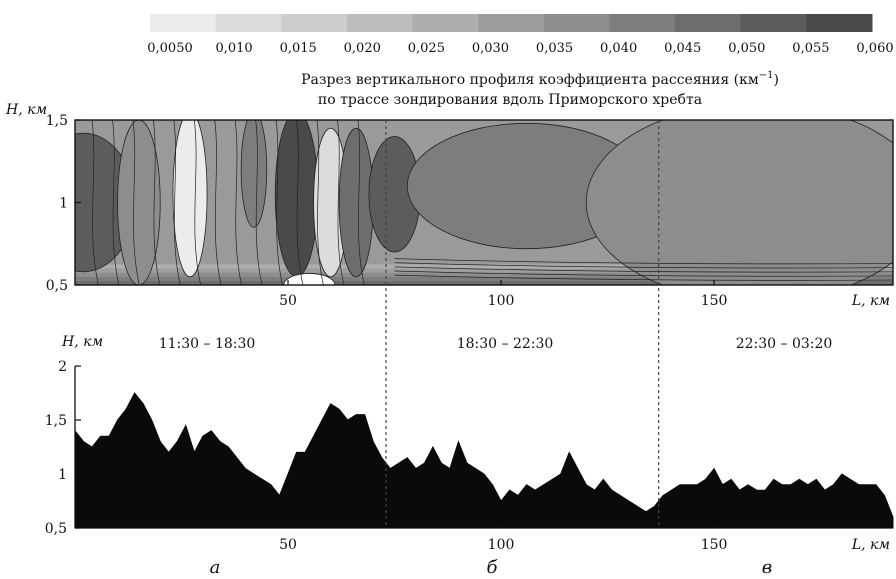 The height and width of the screenshot is (579, 896). Describe the element at coordinates (874, 48) in the screenshot. I see `colorbar-tick-label: 0,060` at that location.